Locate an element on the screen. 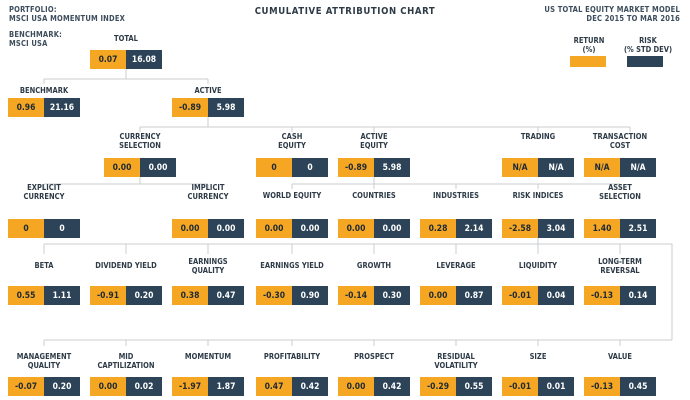  active-label: ACTIVE is located at coordinates (208, 90).